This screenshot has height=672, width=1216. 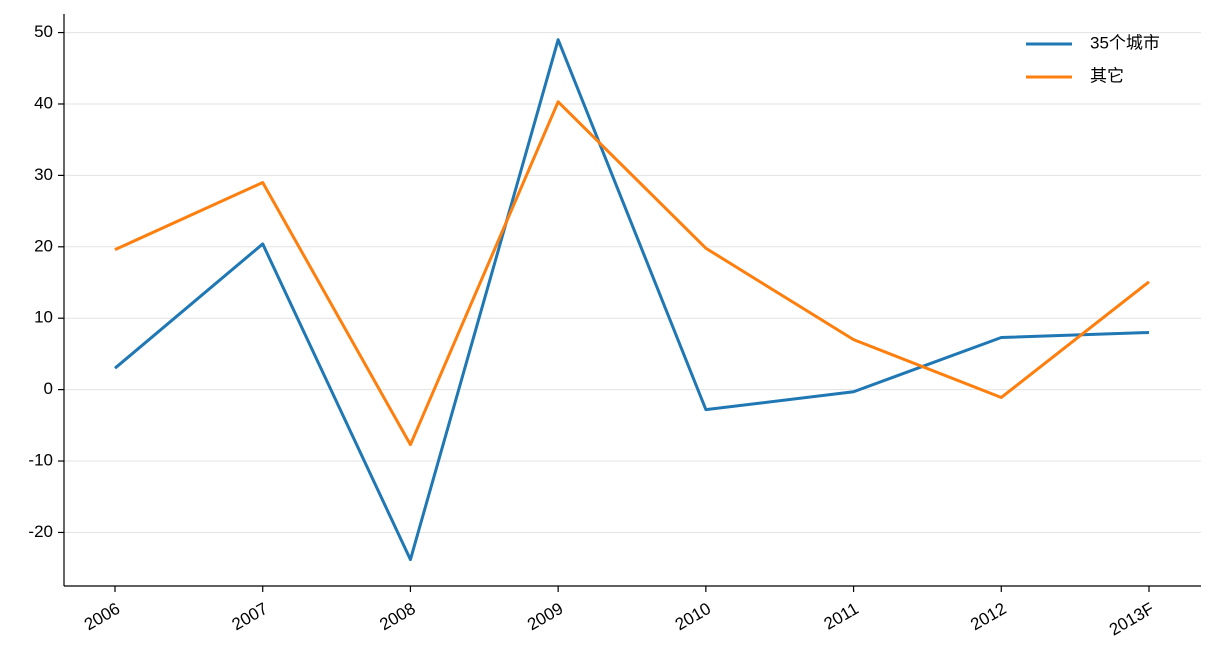 What do you see at coordinates (102, 616) in the screenshot?
I see `x-tick-label: 2006` at bounding box center [102, 616].